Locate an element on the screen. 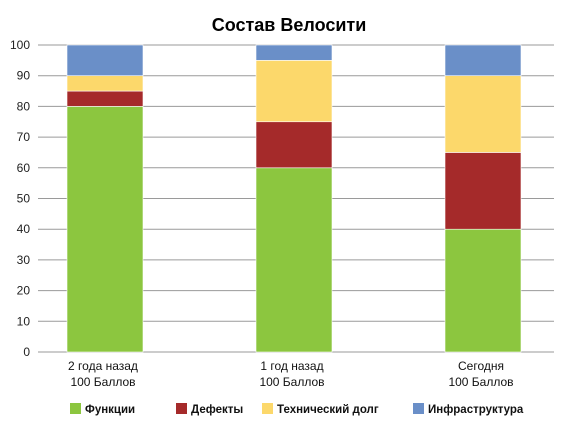  y-tick-label: 50 is located at coordinates (24, 199).